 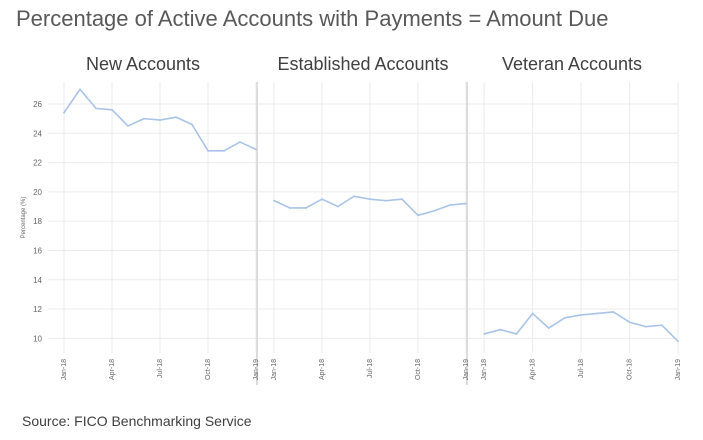 I want to click on y-tick-label-12: 12, so click(x=37, y=309).